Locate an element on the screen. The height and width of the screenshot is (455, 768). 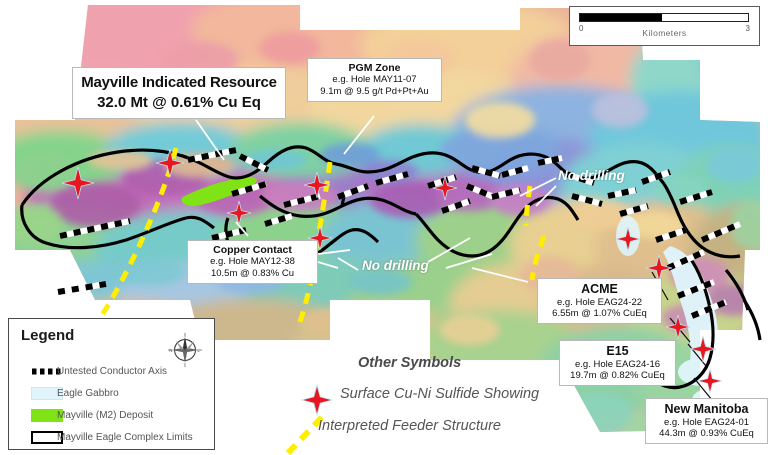
other-symbols-heading: Other Symbols is located at coordinates (410, 363).